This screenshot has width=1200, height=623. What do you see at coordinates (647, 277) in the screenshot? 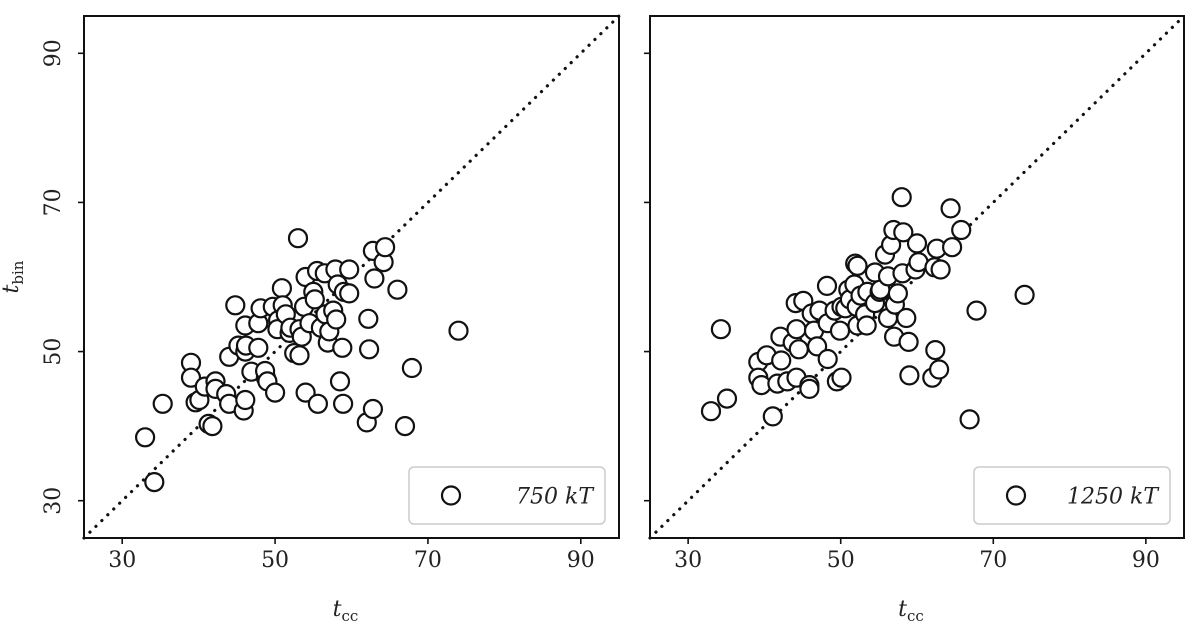
I see `y-ticks-right` at bounding box center [647, 277].